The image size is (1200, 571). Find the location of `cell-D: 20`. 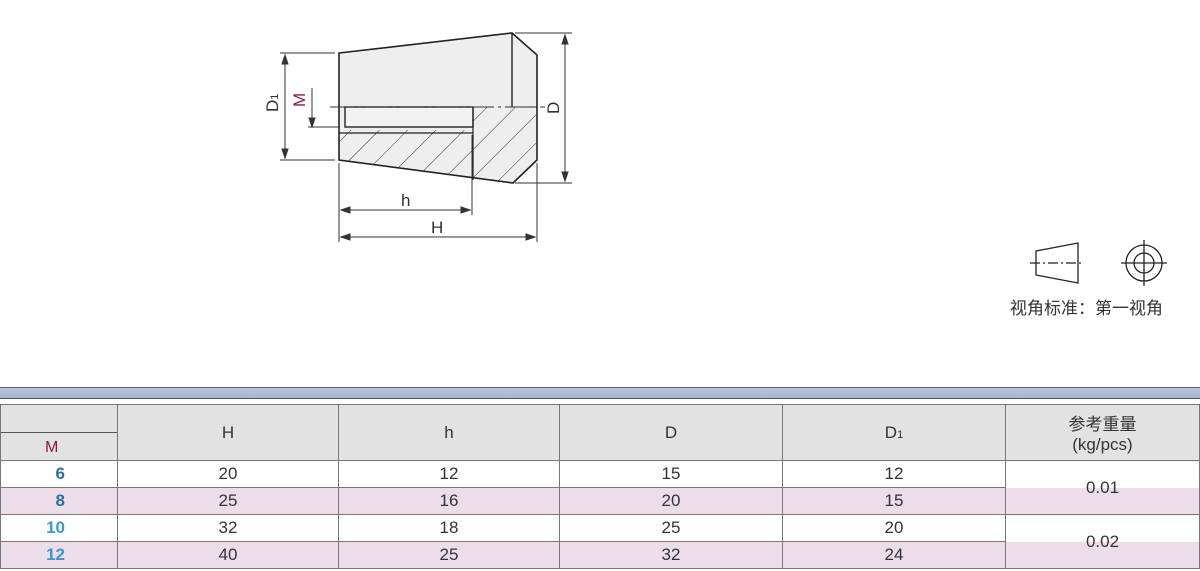

cell-D: 20 is located at coordinates (671, 501).